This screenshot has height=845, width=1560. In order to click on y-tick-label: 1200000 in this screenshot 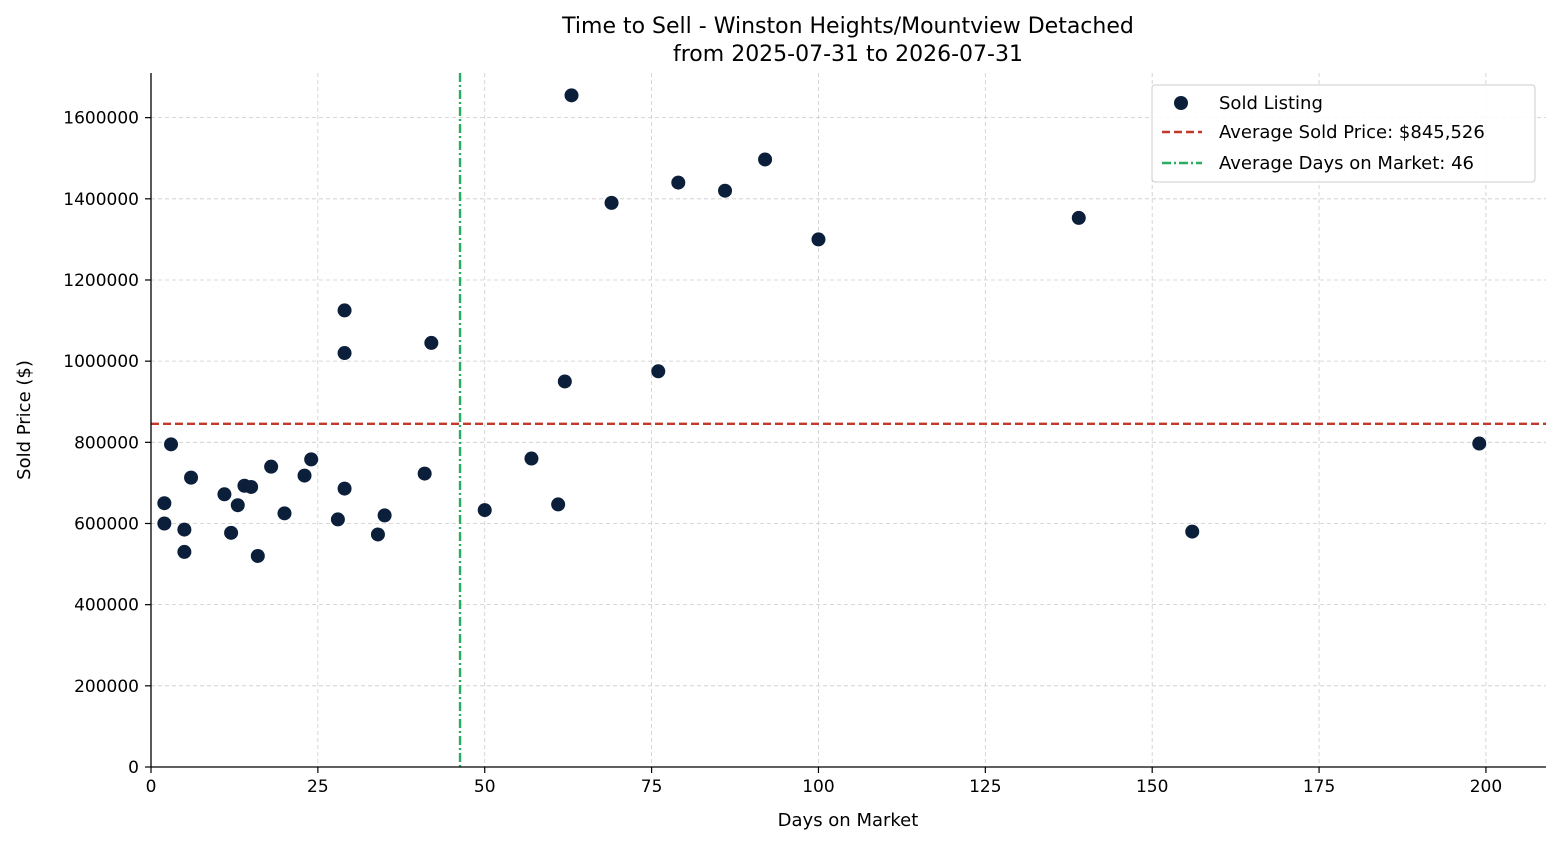, I will do `click(101, 281)`.